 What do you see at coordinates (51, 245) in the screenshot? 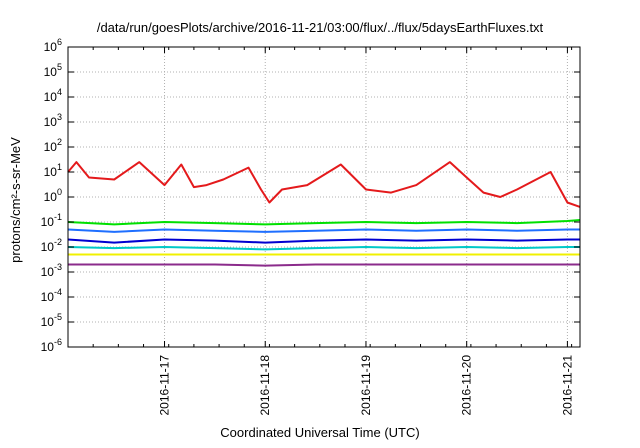
I see `y-tick-label: 10⁻²` at bounding box center [51, 245].